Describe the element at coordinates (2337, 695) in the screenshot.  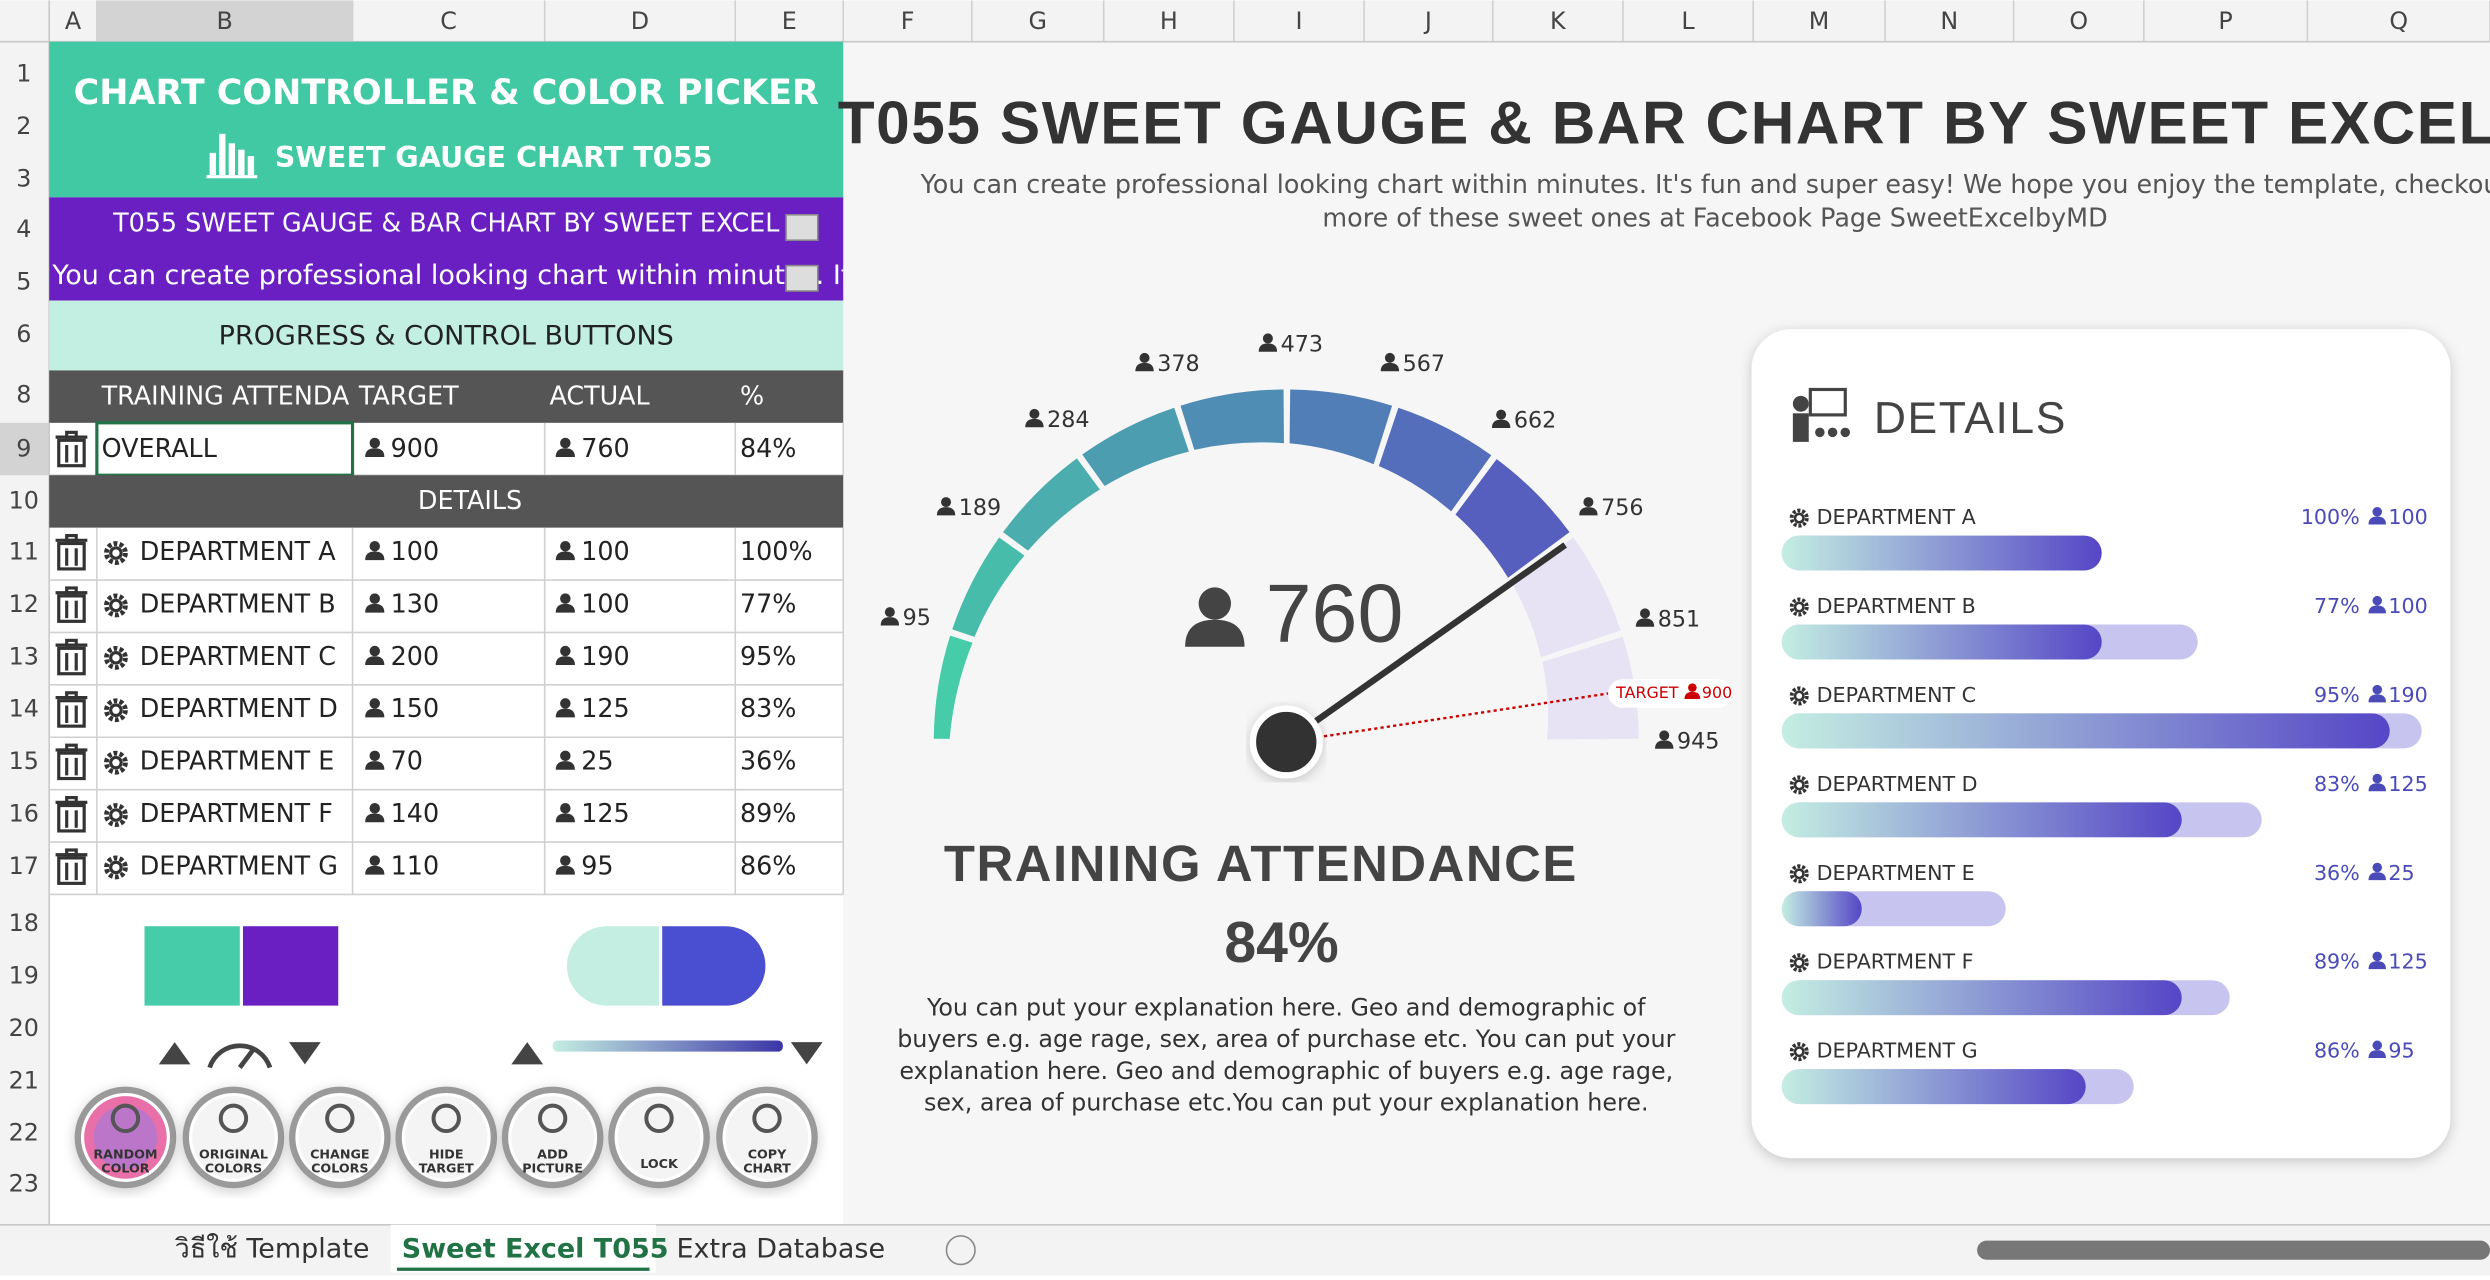
I see `details-percent: 95%` at that location.